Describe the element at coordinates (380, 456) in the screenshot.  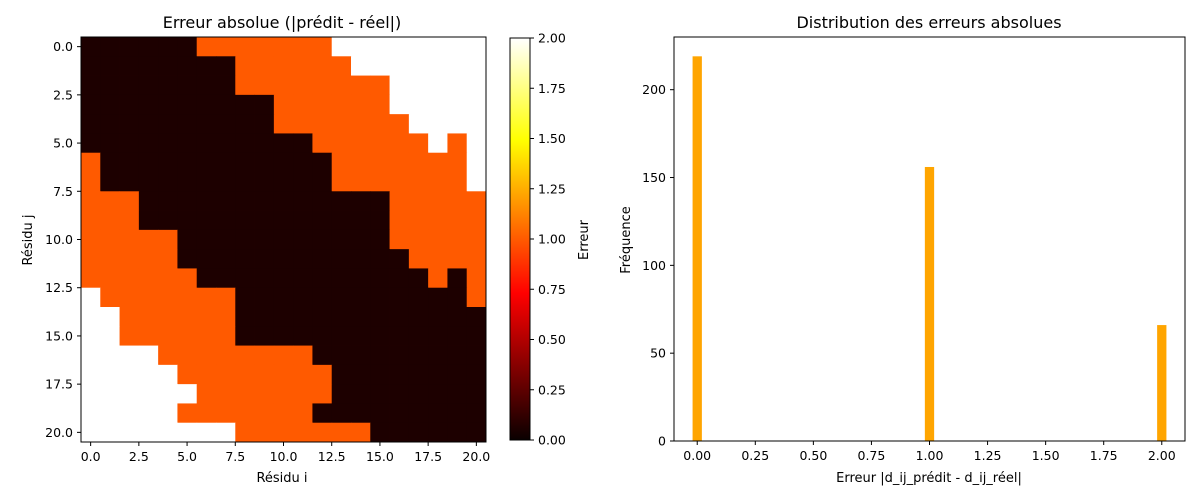
I see `heatmap-x-tick-label: 15.0` at that location.